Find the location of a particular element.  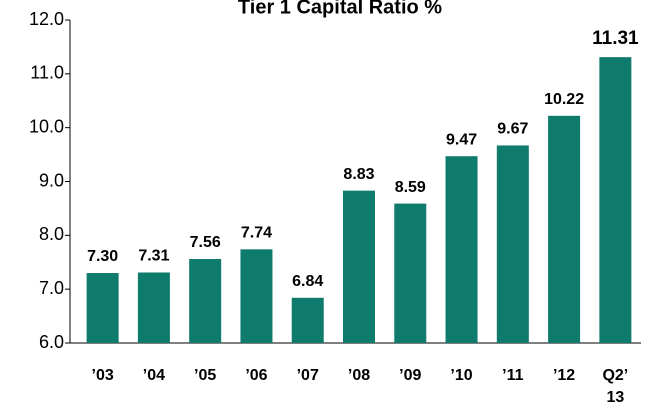

value-label: 7.56 is located at coordinates (205, 242).